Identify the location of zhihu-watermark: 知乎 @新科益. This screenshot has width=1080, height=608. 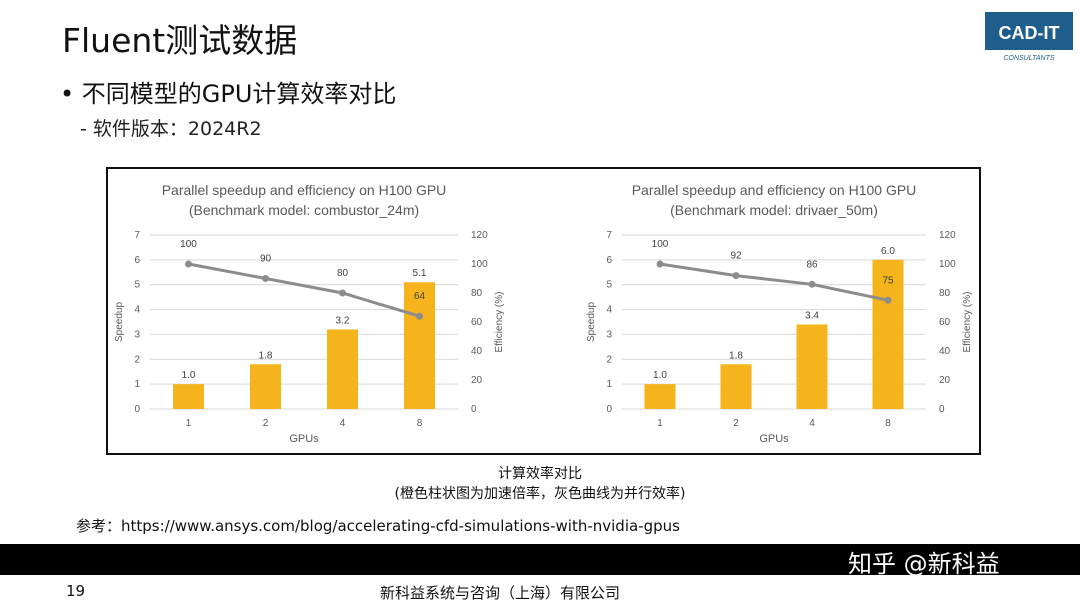
(924, 564).